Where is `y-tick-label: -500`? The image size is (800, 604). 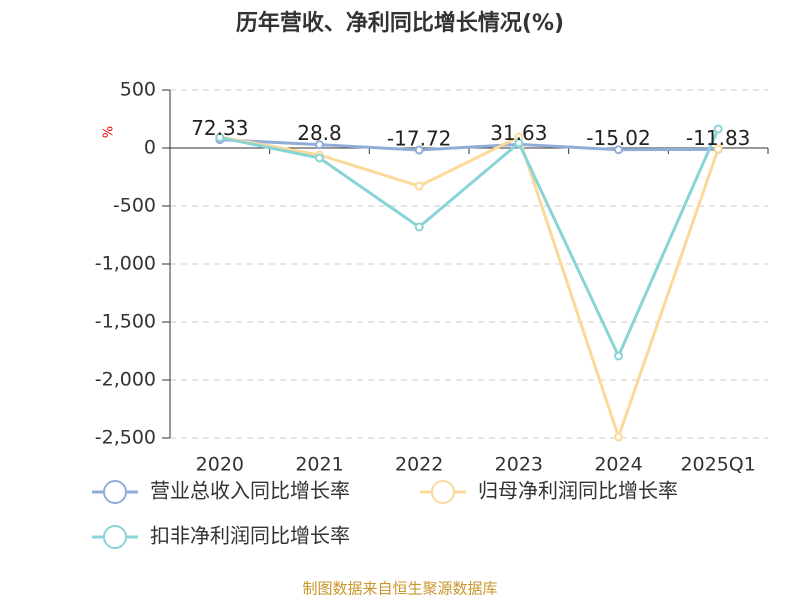
y-tick-label: -500 is located at coordinates (134, 206).